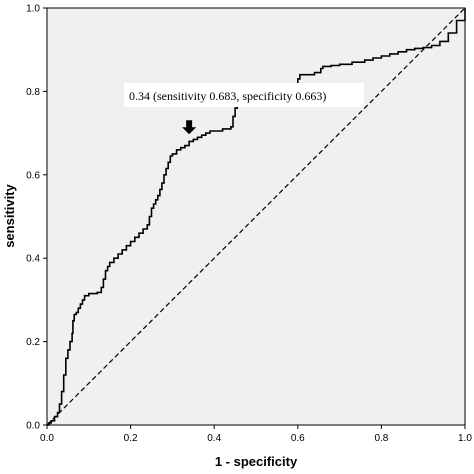 The height and width of the screenshot is (474, 474). I want to click on x-tick-label: 0.6, so click(298, 438).